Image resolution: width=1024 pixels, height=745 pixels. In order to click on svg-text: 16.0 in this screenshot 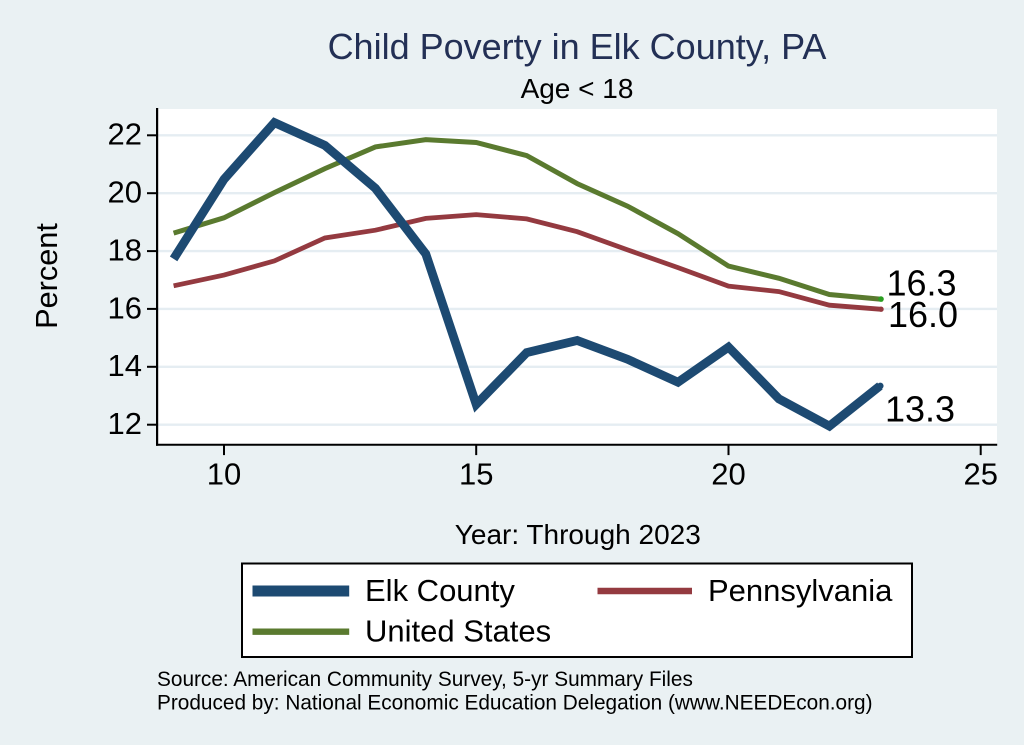, I will do `click(923, 314)`.